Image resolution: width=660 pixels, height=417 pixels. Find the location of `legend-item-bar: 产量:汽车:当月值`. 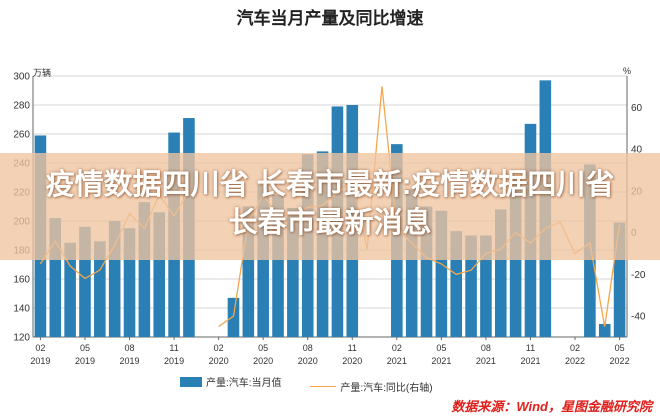

legend-item-bar: 产量:汽车:当月值 is located at coordinates (231, 381).